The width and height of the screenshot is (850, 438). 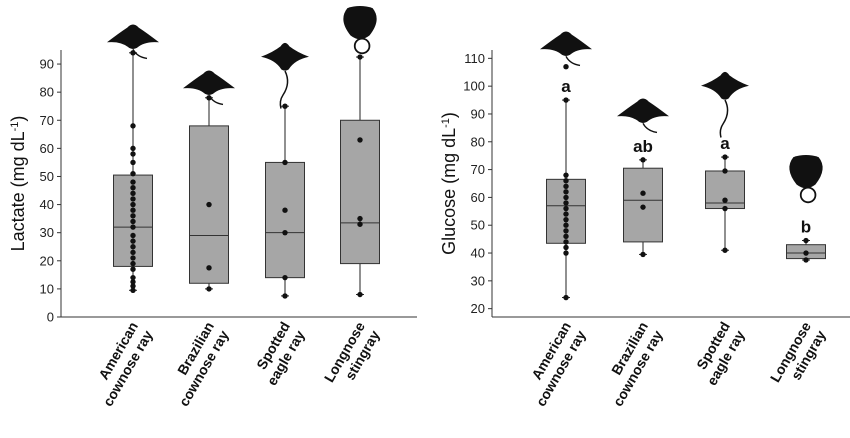 What do you see at coordinates (808, 195) in the screenshot?
I see `stingray-tail-loop` at bounding box center [808, 195].